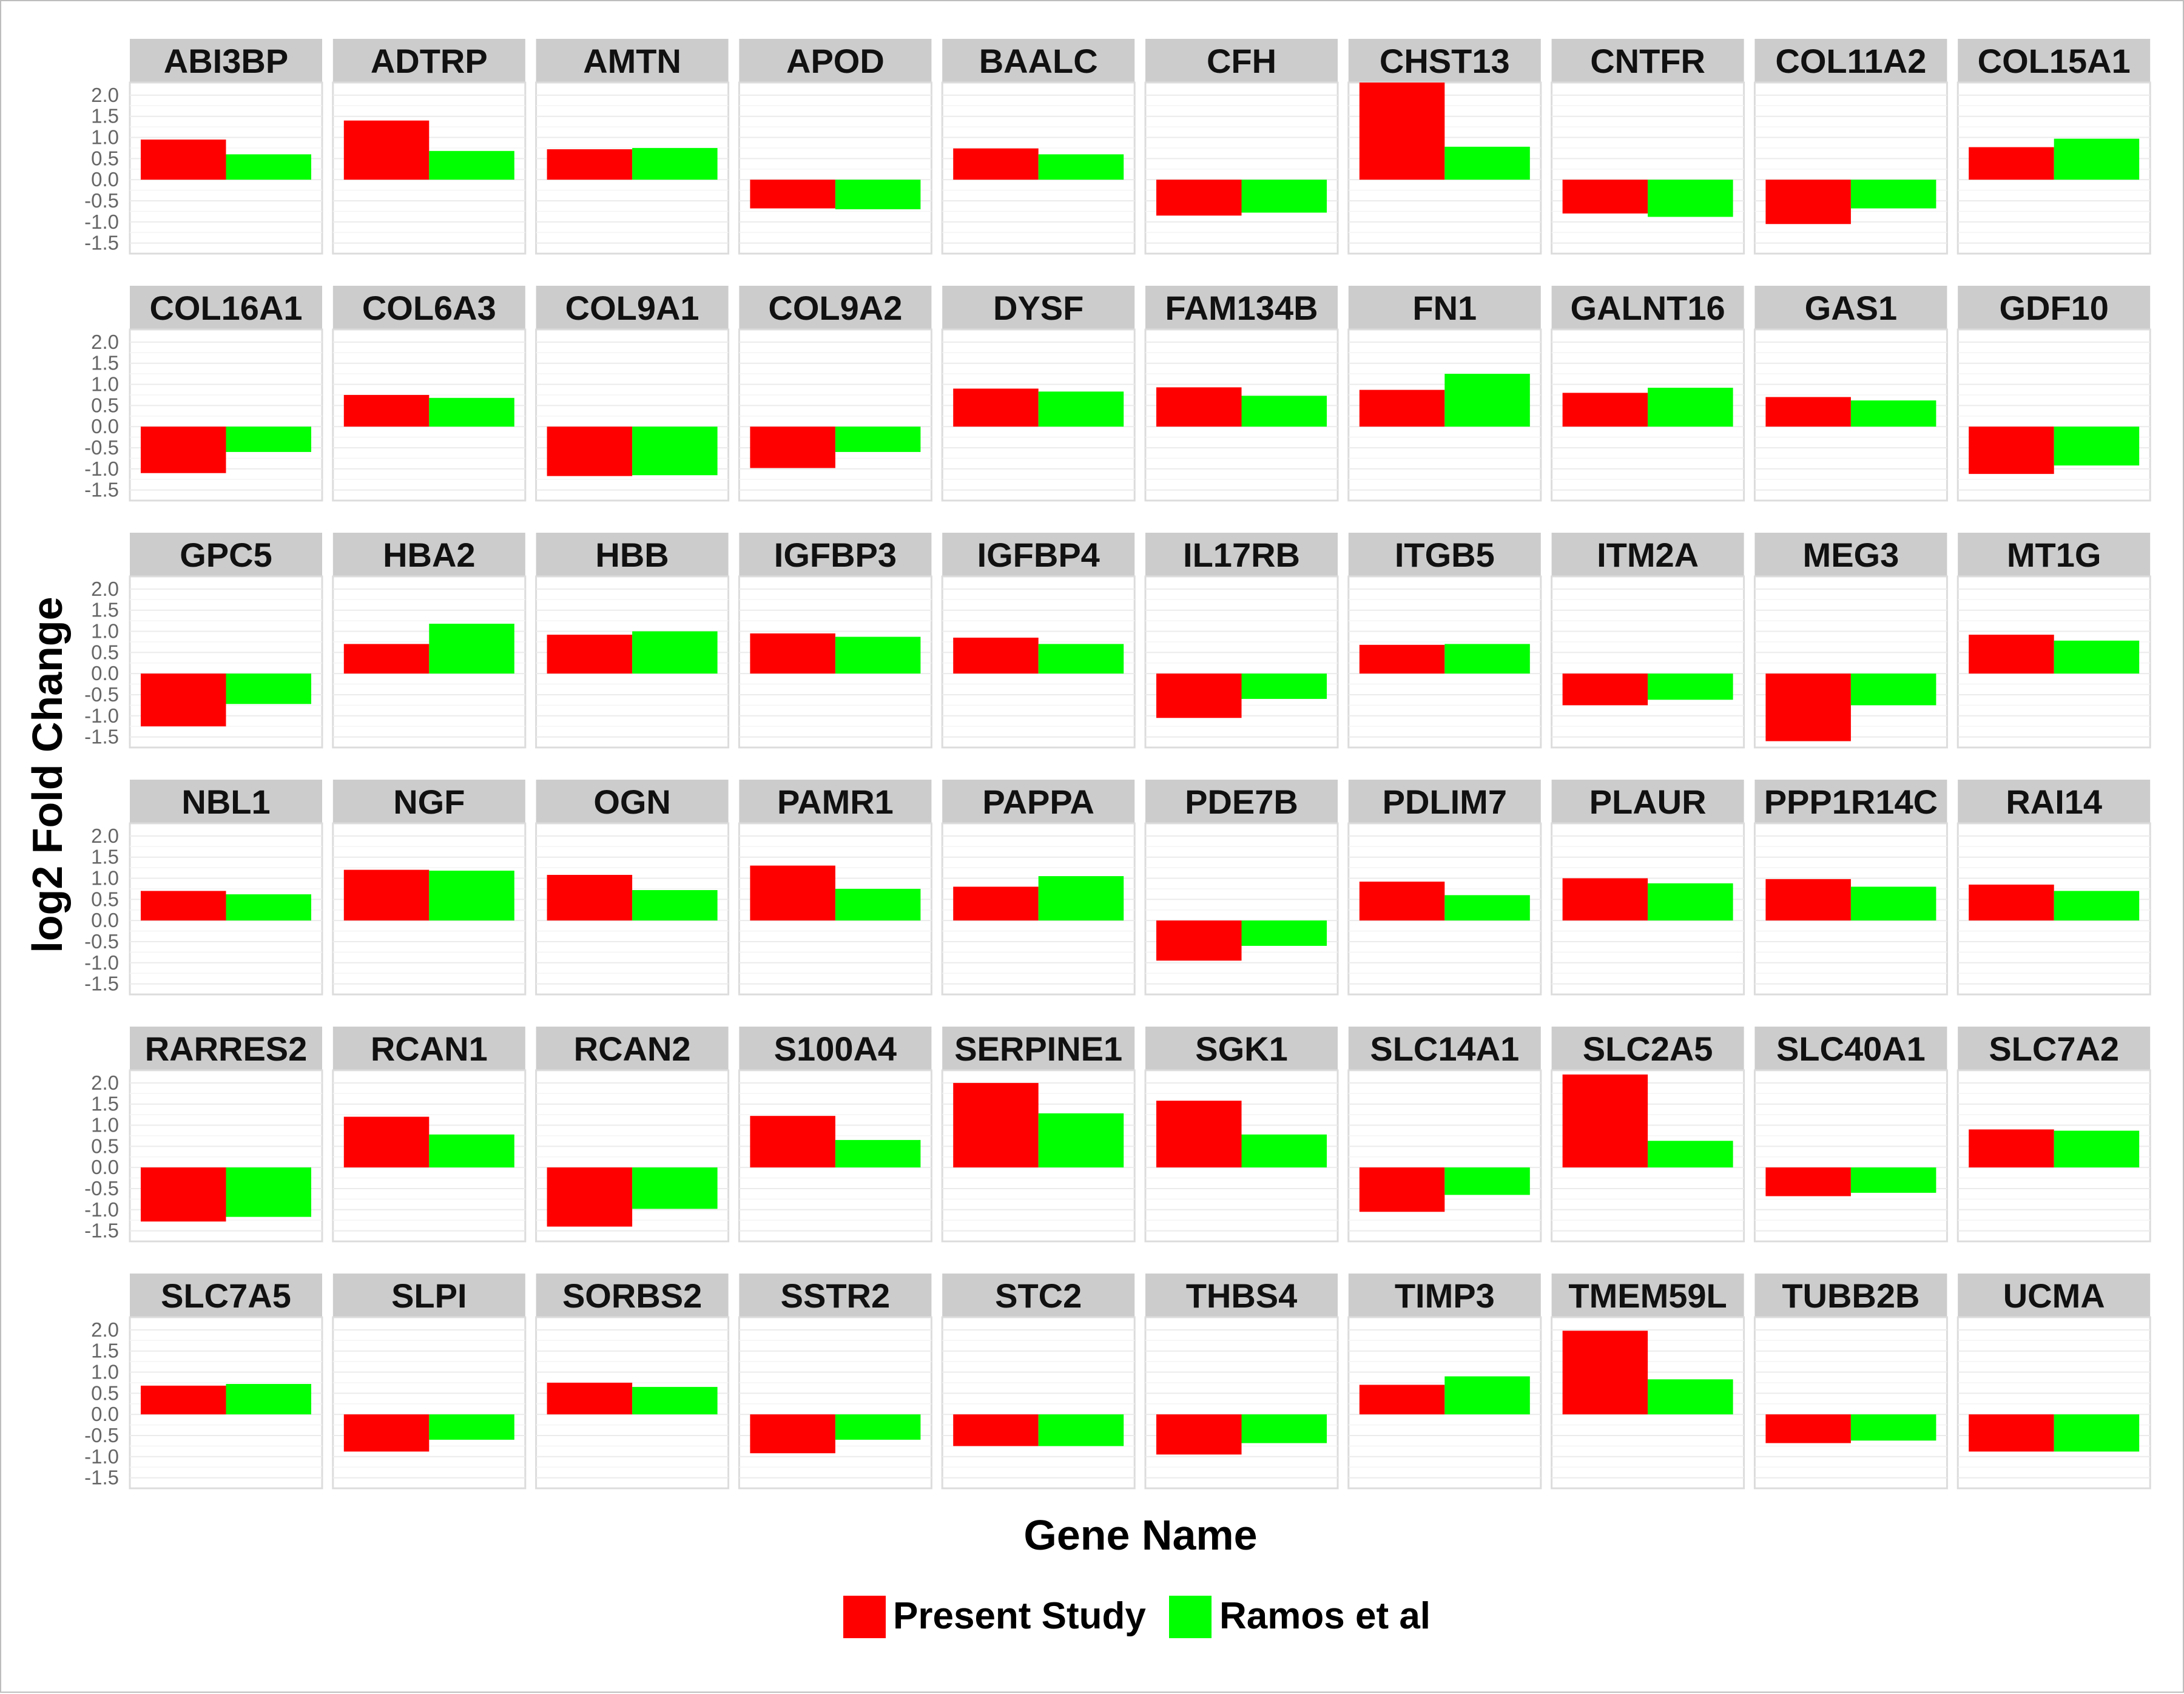  I want to click on facet-label: ITM2A, so click(1648, 555).